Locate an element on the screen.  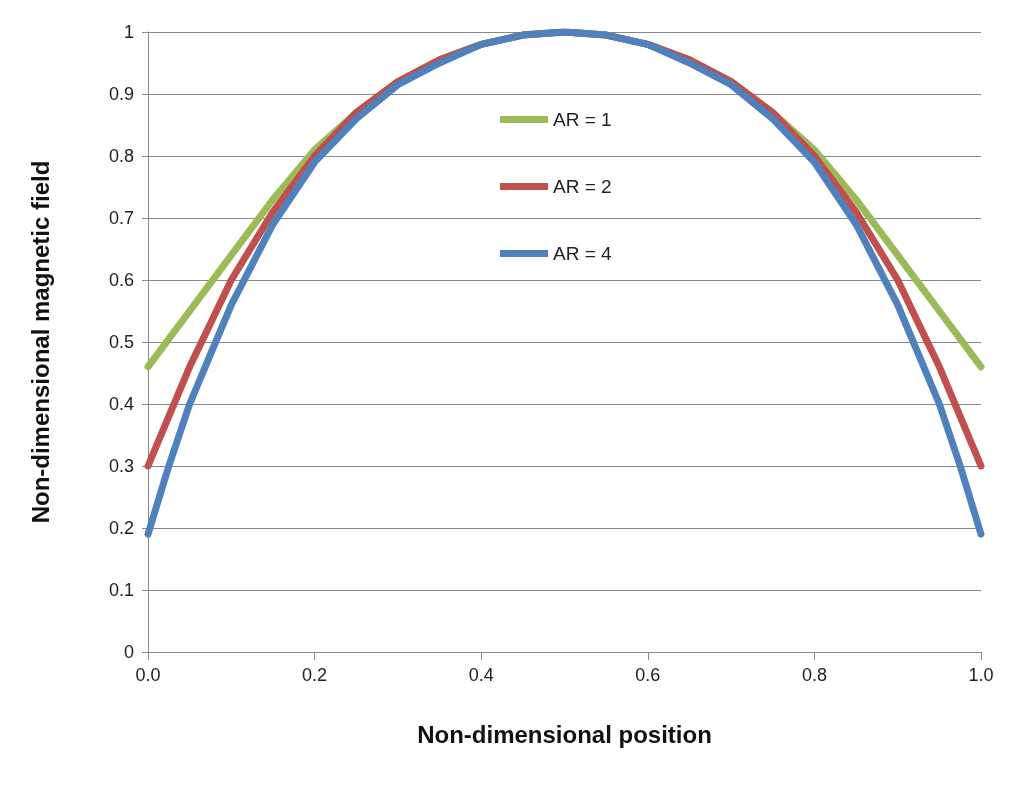
x-tick-label: 0.2 is located at coordinates (315, 675).